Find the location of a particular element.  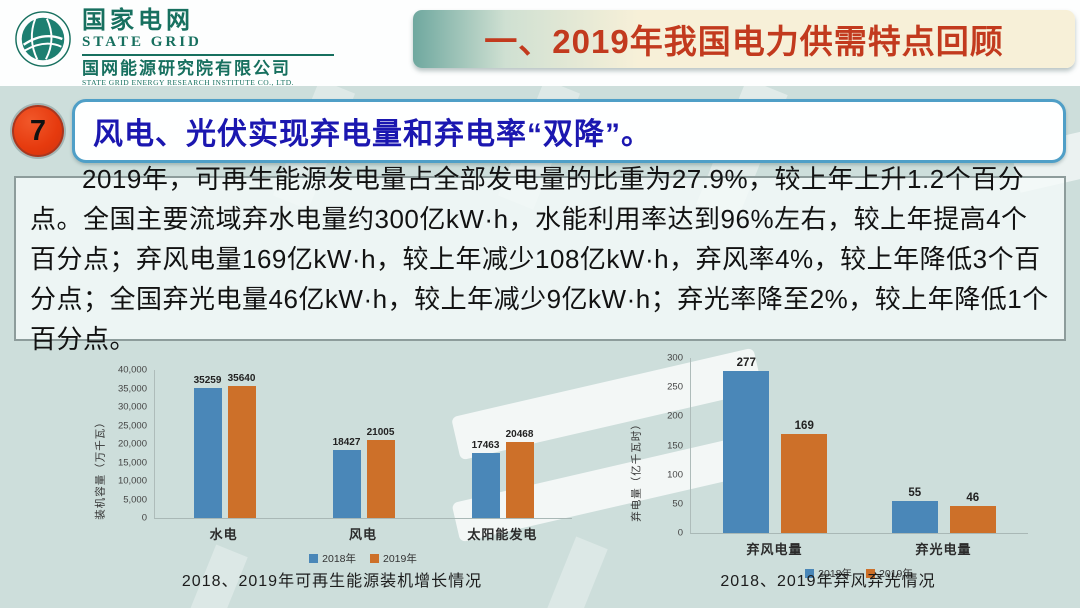

y-axis-ticks: 300 250 200 150 100 50 0 is located at coordinates (667, 446).